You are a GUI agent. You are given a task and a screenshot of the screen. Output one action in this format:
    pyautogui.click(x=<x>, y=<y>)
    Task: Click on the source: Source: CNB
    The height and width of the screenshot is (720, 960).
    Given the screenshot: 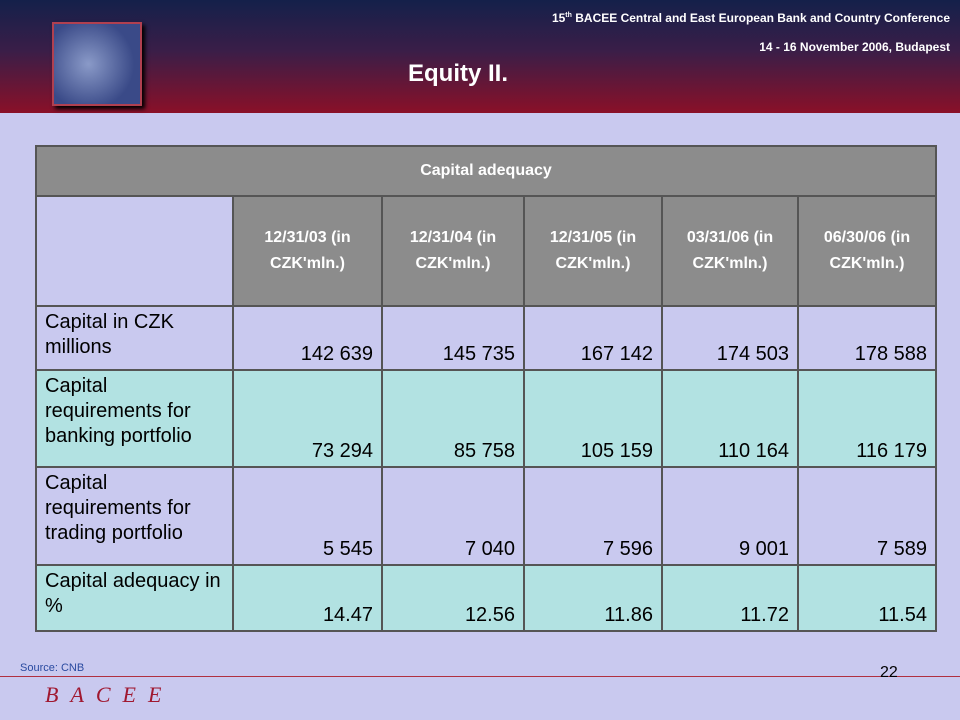 What is the action you would take?
    pyautogui.click(x=52, y=668)
    